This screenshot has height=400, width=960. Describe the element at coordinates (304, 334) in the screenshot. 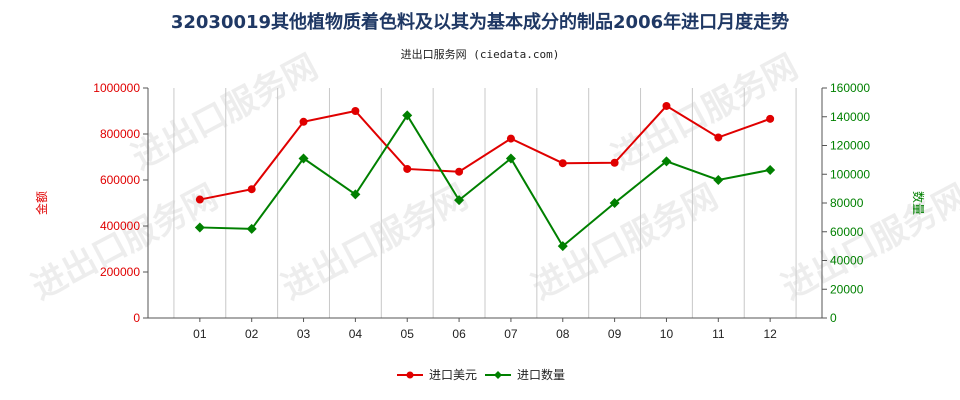

I see `x-tick-label: 03` at that location.